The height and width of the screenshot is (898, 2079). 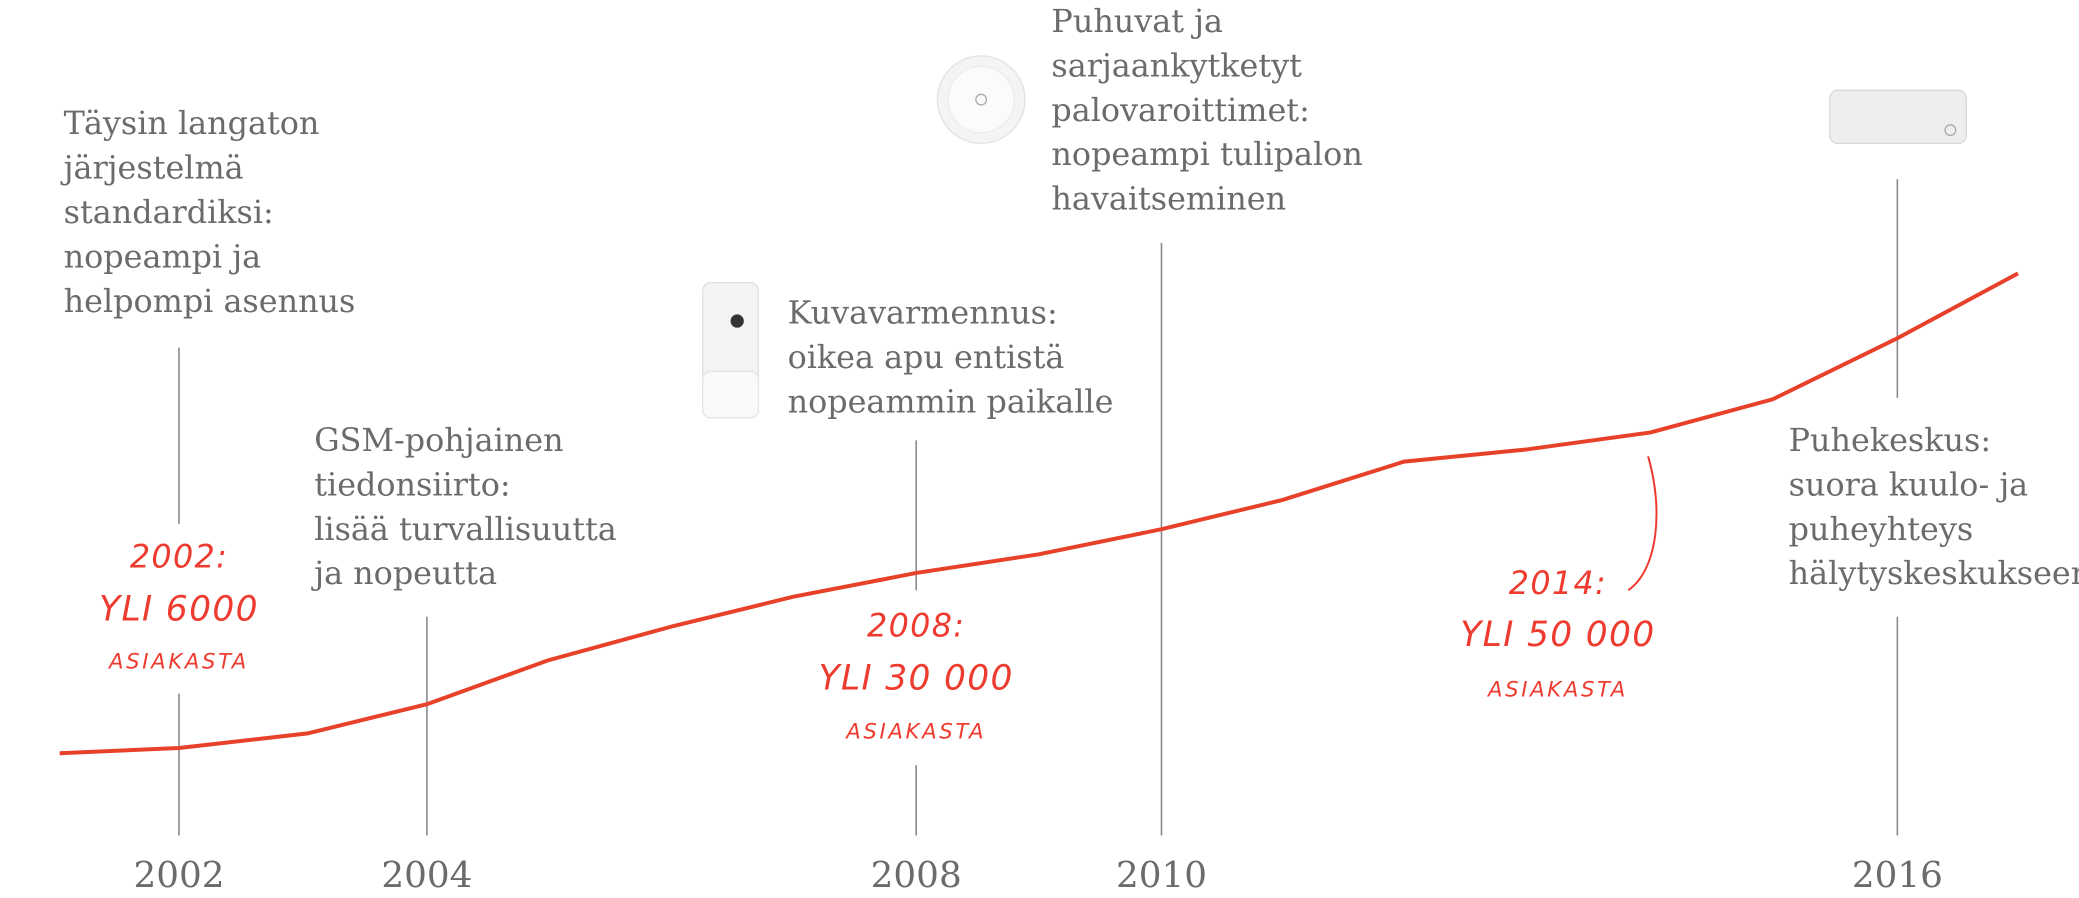 I want to click on year-label: 2002, so click(x=178, y=875).